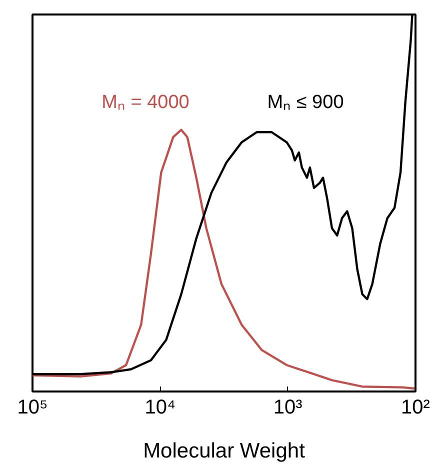  I want to click on x-tick-label: 10⁵, so click(32, 407).